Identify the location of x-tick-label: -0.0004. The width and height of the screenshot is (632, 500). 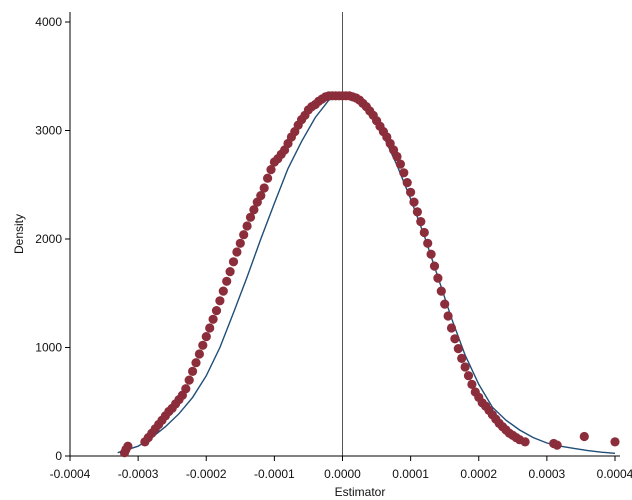
(70, 474).